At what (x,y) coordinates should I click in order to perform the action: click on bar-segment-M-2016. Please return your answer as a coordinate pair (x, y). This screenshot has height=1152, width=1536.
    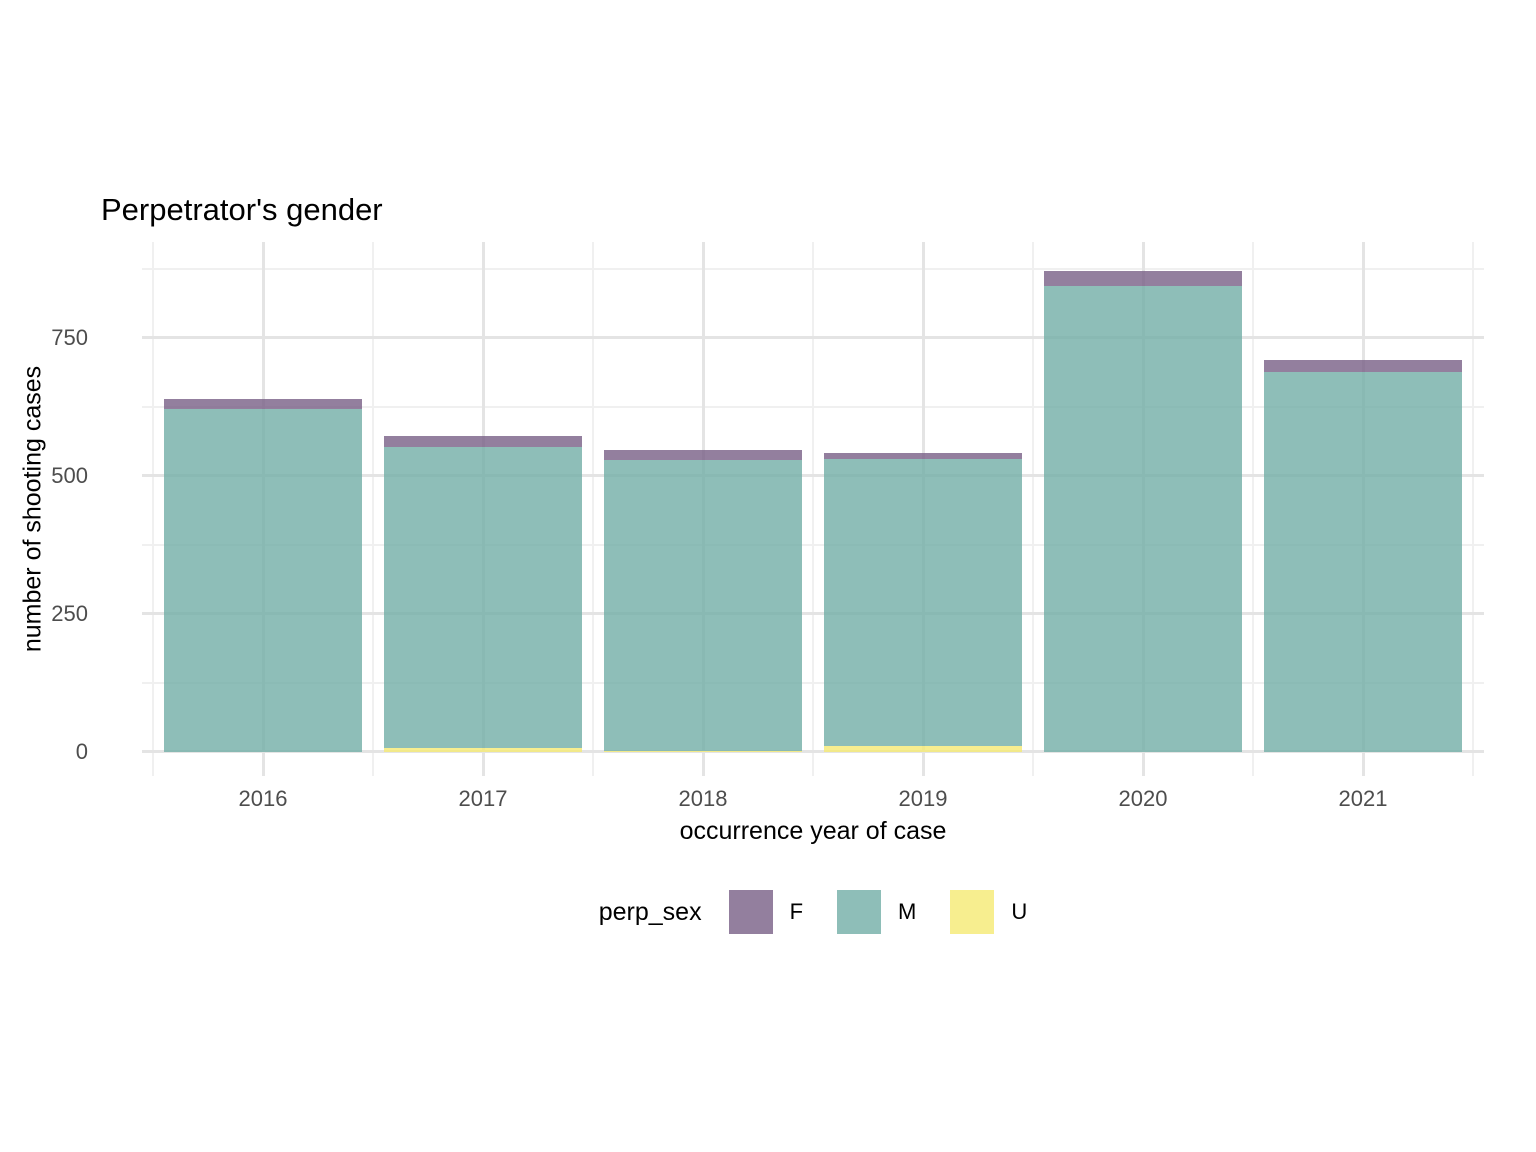
    Looking at the image, I should click on (263, 580).